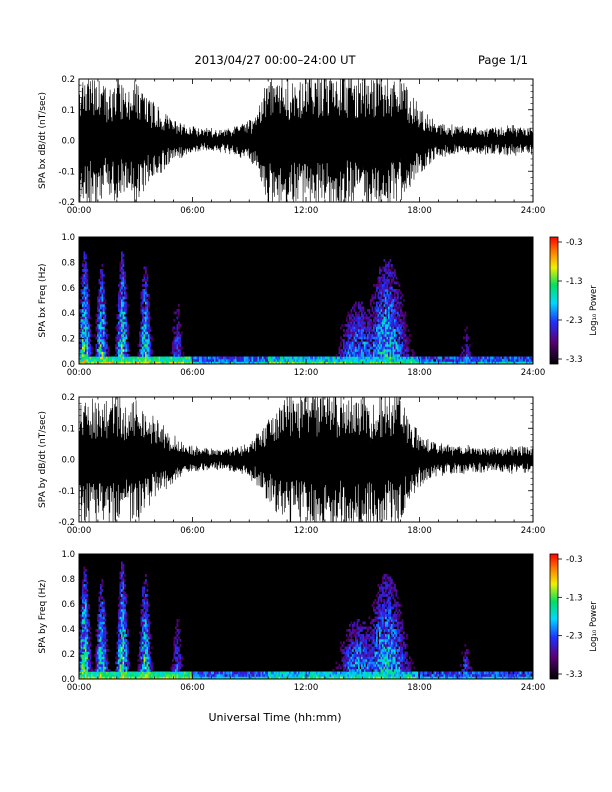  What do you see at coordinates (66, 203) in the screenshot?
I see `panel-1-y-tick-label: -0.2` at bounding box center [66, 203].